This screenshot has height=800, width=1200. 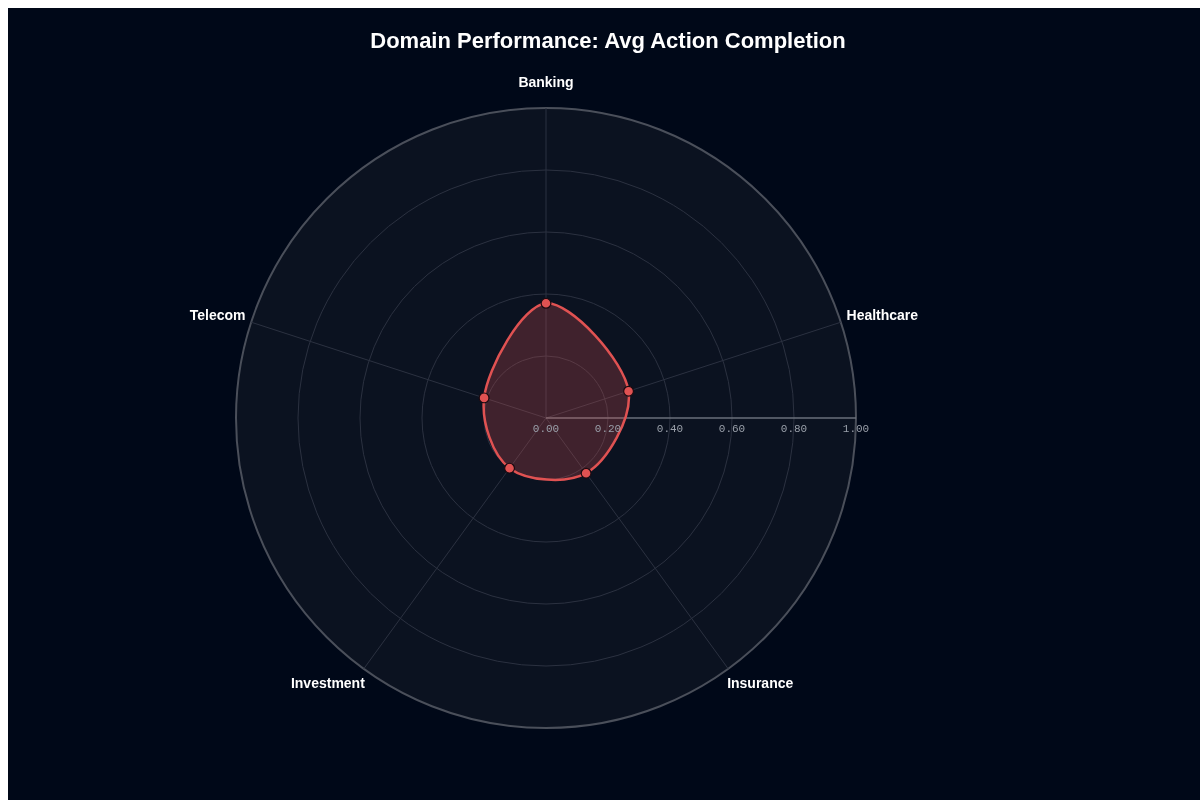 What do you see at coordinates (328, 682) in the screenshot?
I see `spoke-label: Investment` at bounding box center [328, 682].